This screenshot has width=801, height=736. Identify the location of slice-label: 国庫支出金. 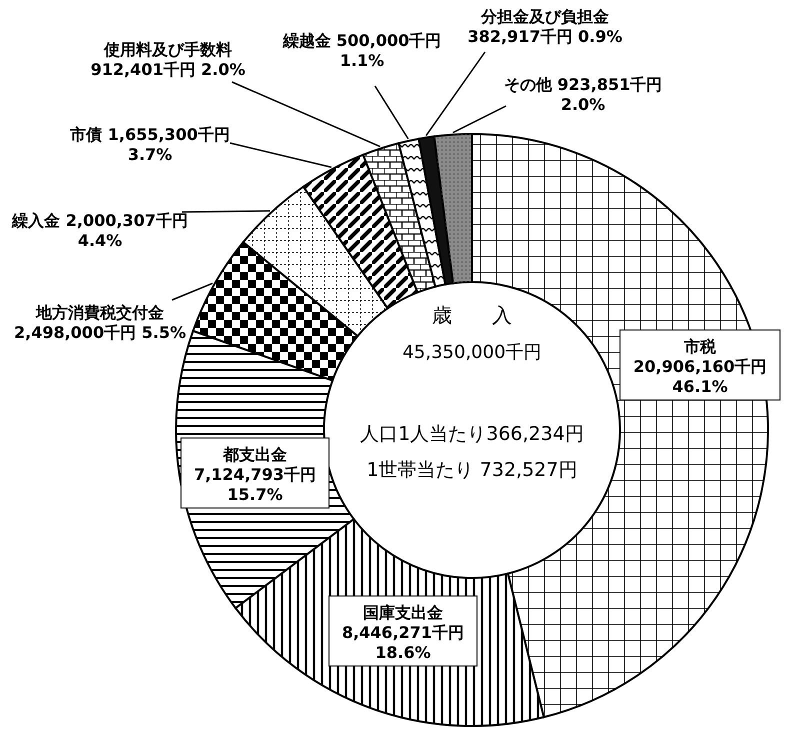
(403, 612).